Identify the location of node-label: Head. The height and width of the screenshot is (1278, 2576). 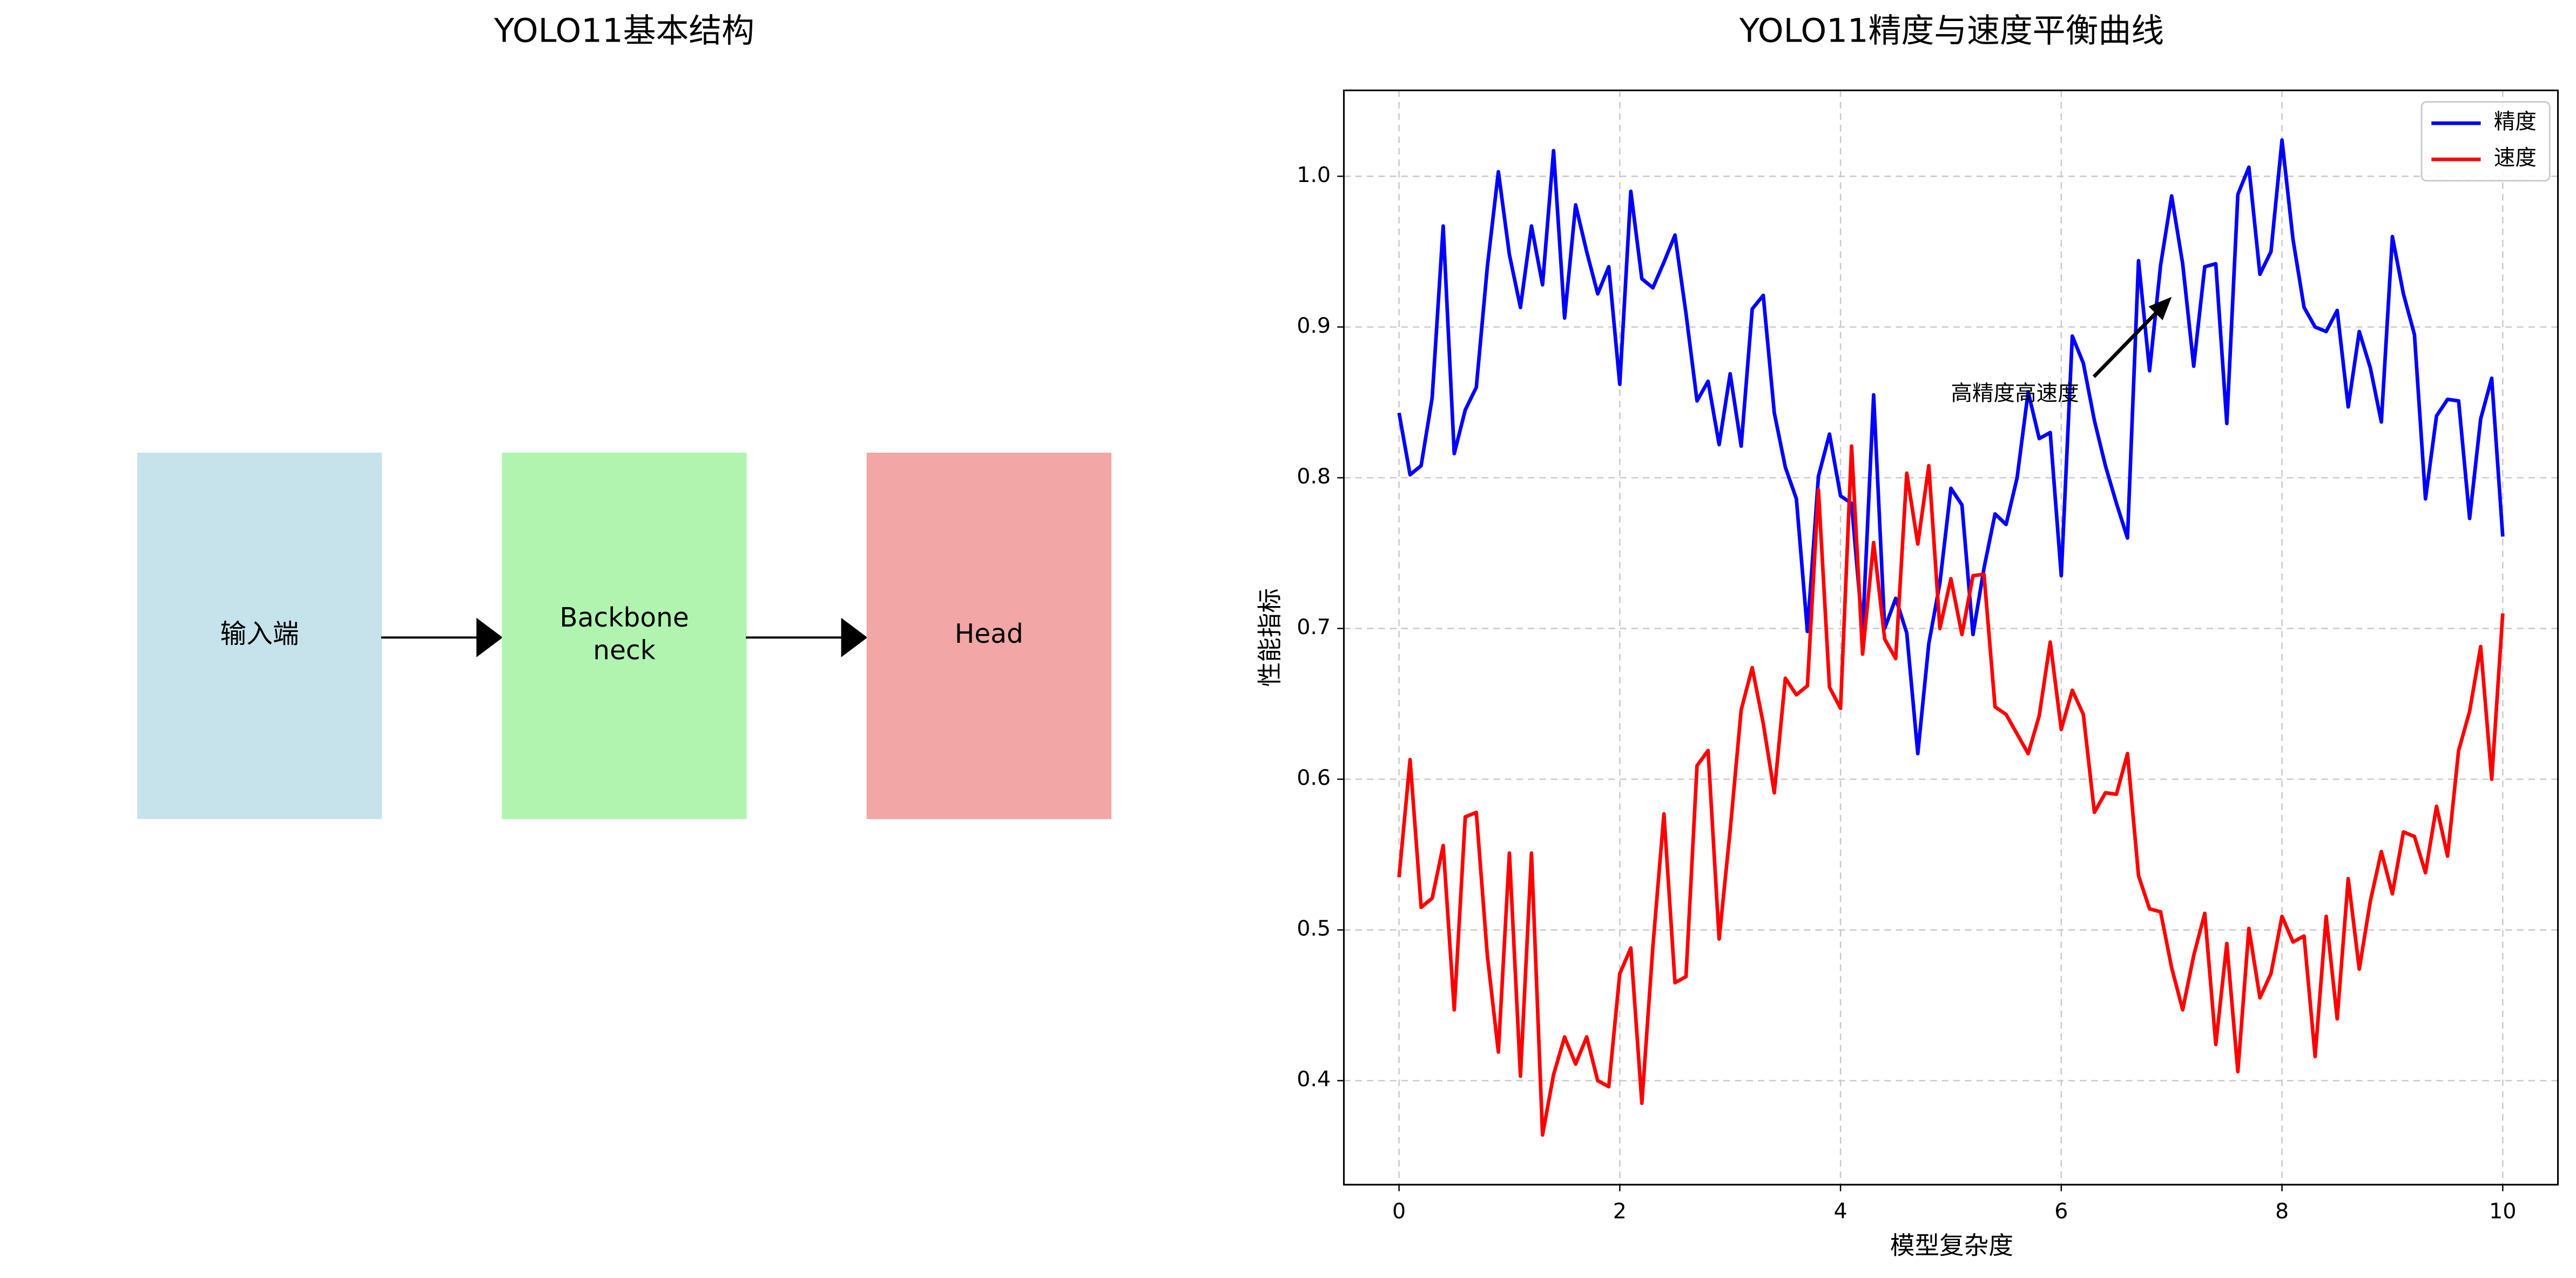
(989, 634).